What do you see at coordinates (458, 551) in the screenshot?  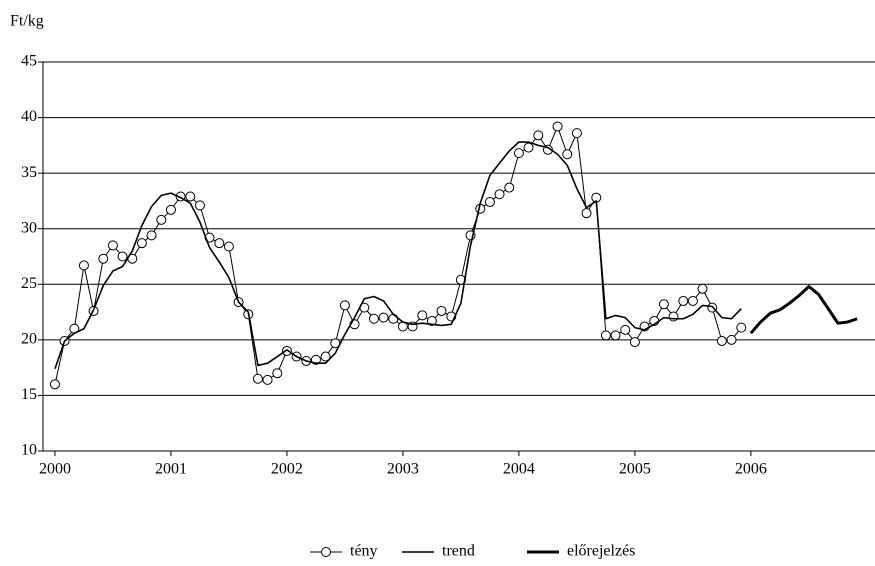 I see `legend-label: trend` at bounding box center [458, 551].